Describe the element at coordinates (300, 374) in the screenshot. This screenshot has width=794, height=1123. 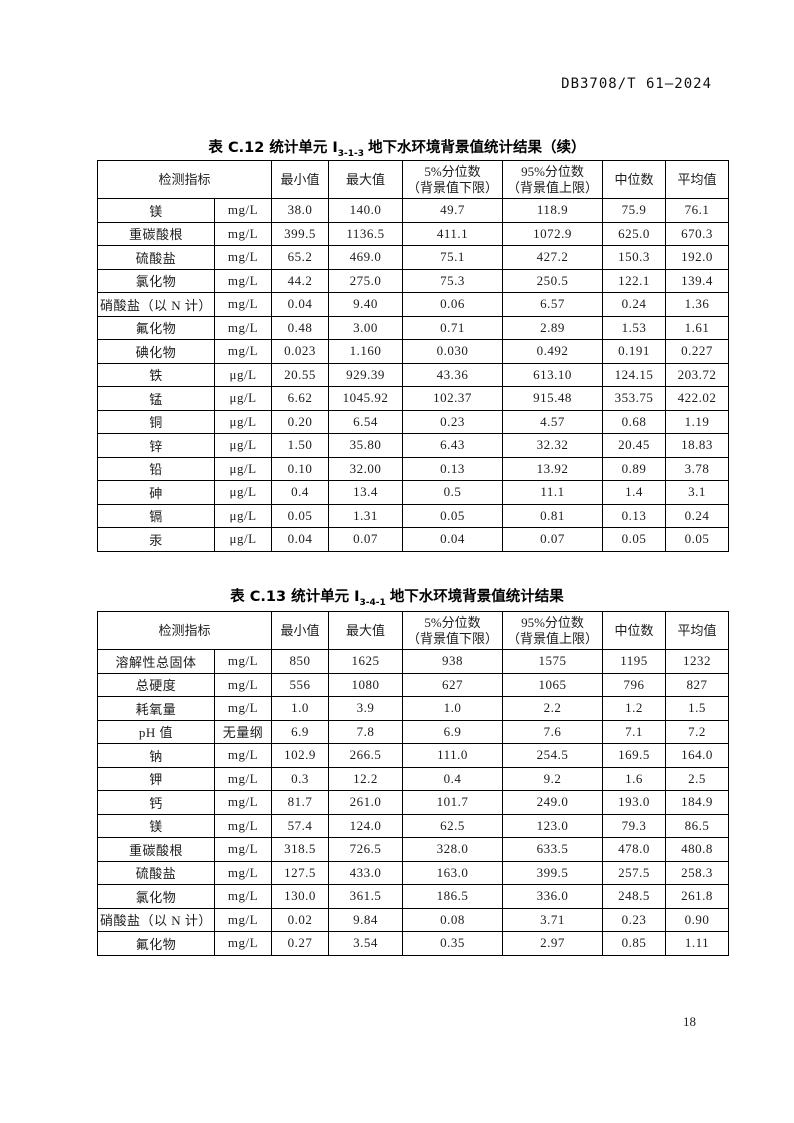
I see `value-cell: 20.55` at that location.